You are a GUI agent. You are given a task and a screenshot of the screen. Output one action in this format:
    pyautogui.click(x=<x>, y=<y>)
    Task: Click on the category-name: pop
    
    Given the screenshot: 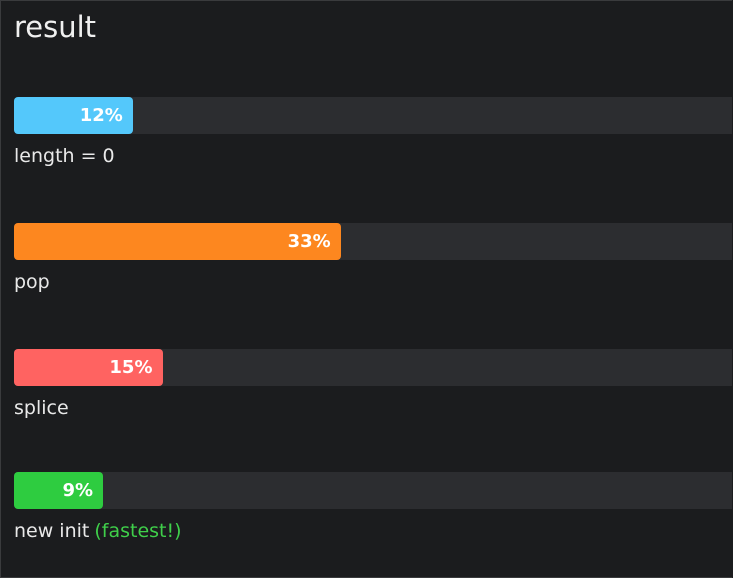 What is the action you would take?
    pyautogui.click(x=32, y=282)
    